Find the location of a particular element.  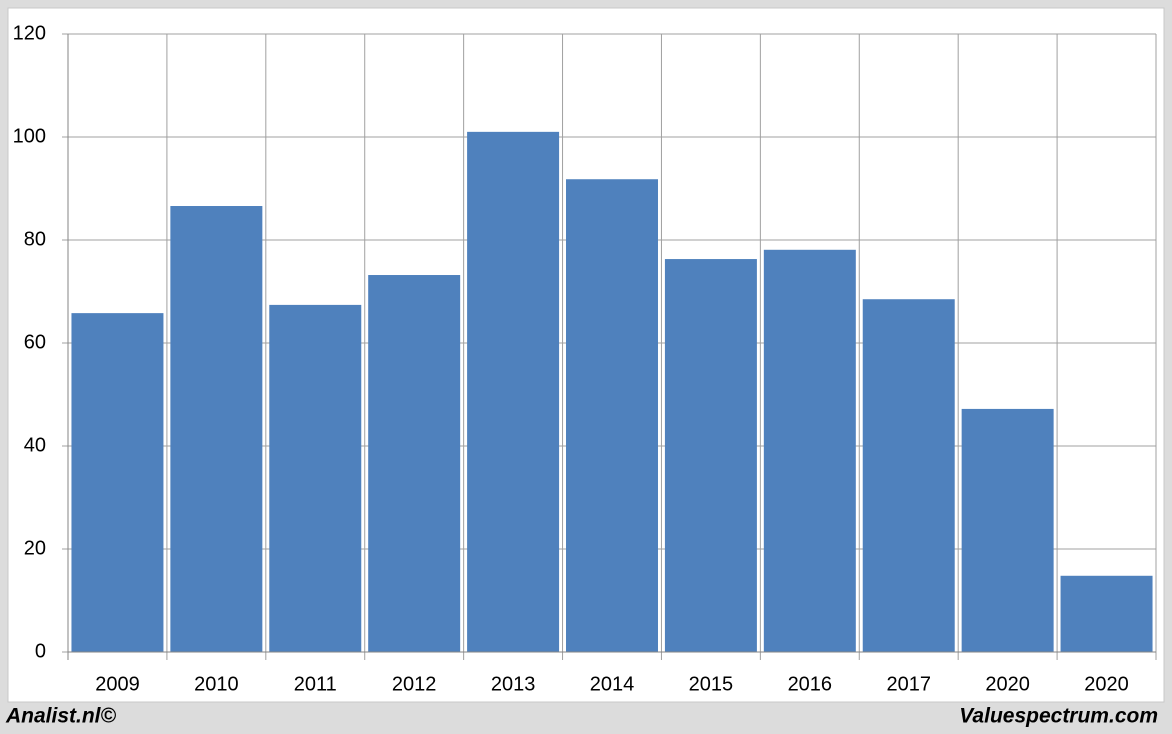

x-tick-label: 2009 is located at coordinates (117, 684).